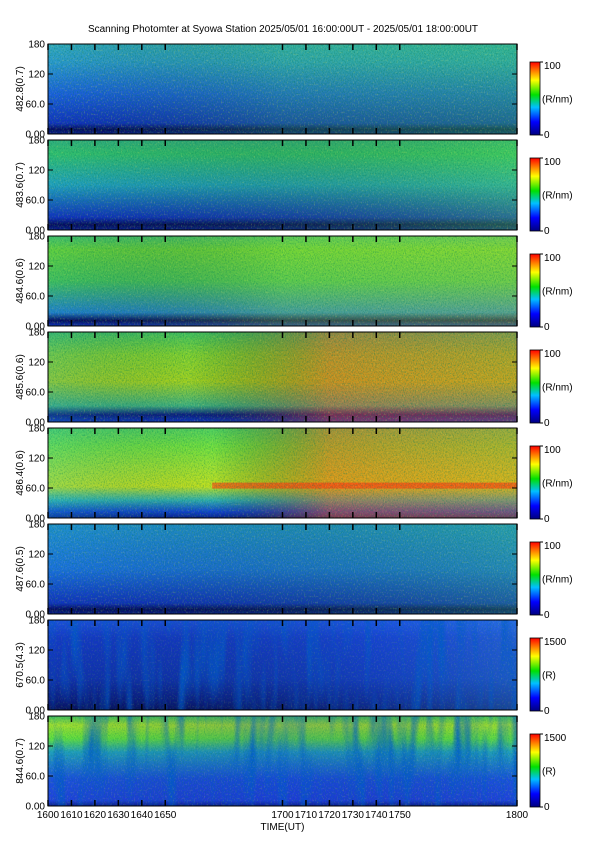 The height and width of the screenshot is (847, 595). What do you see at coordinates (376, 815) in the screenshot?
I see `x-tick-label: 1740` at bounding box center [376, 815].